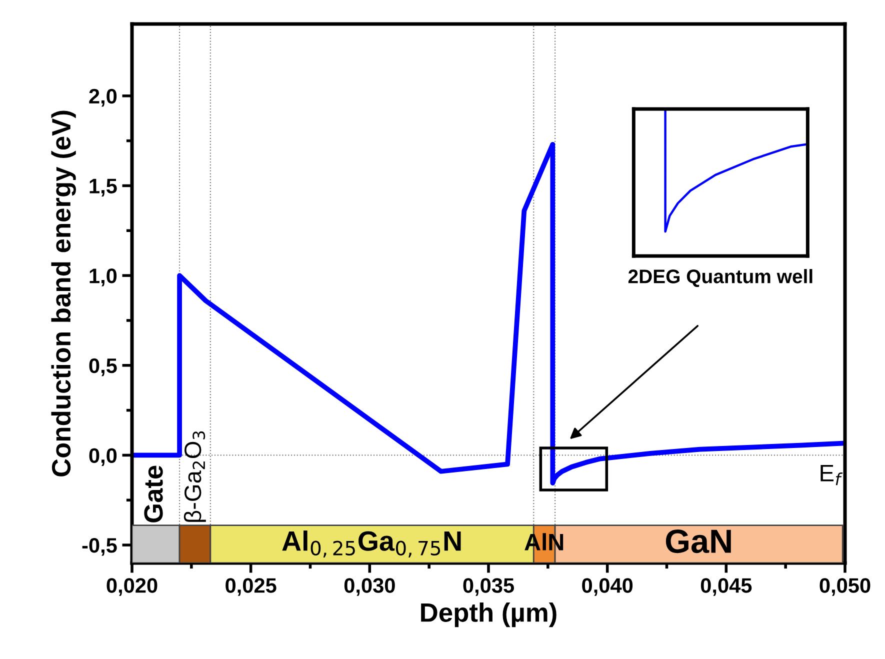 The image size is (885, 659). I want to click on y-tick-label: -0,5, so click(99, 547).